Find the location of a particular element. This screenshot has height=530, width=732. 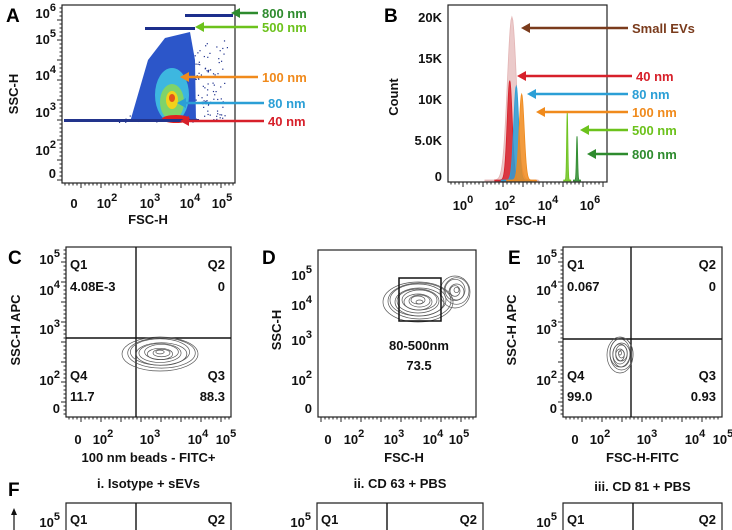

panel-d-ytick: 103 is located at coordinates (301, 338).